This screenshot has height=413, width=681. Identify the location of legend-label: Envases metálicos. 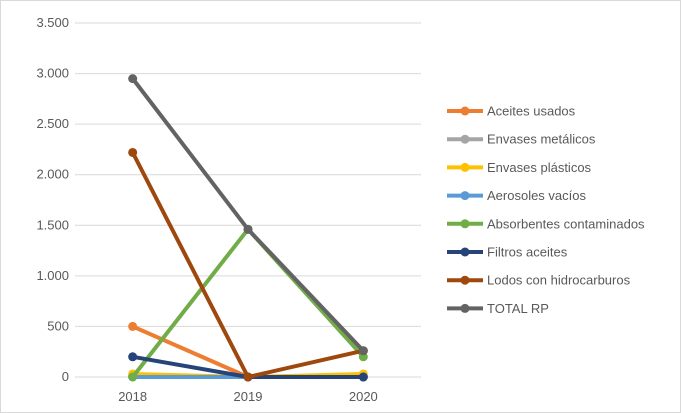
(541, 139).